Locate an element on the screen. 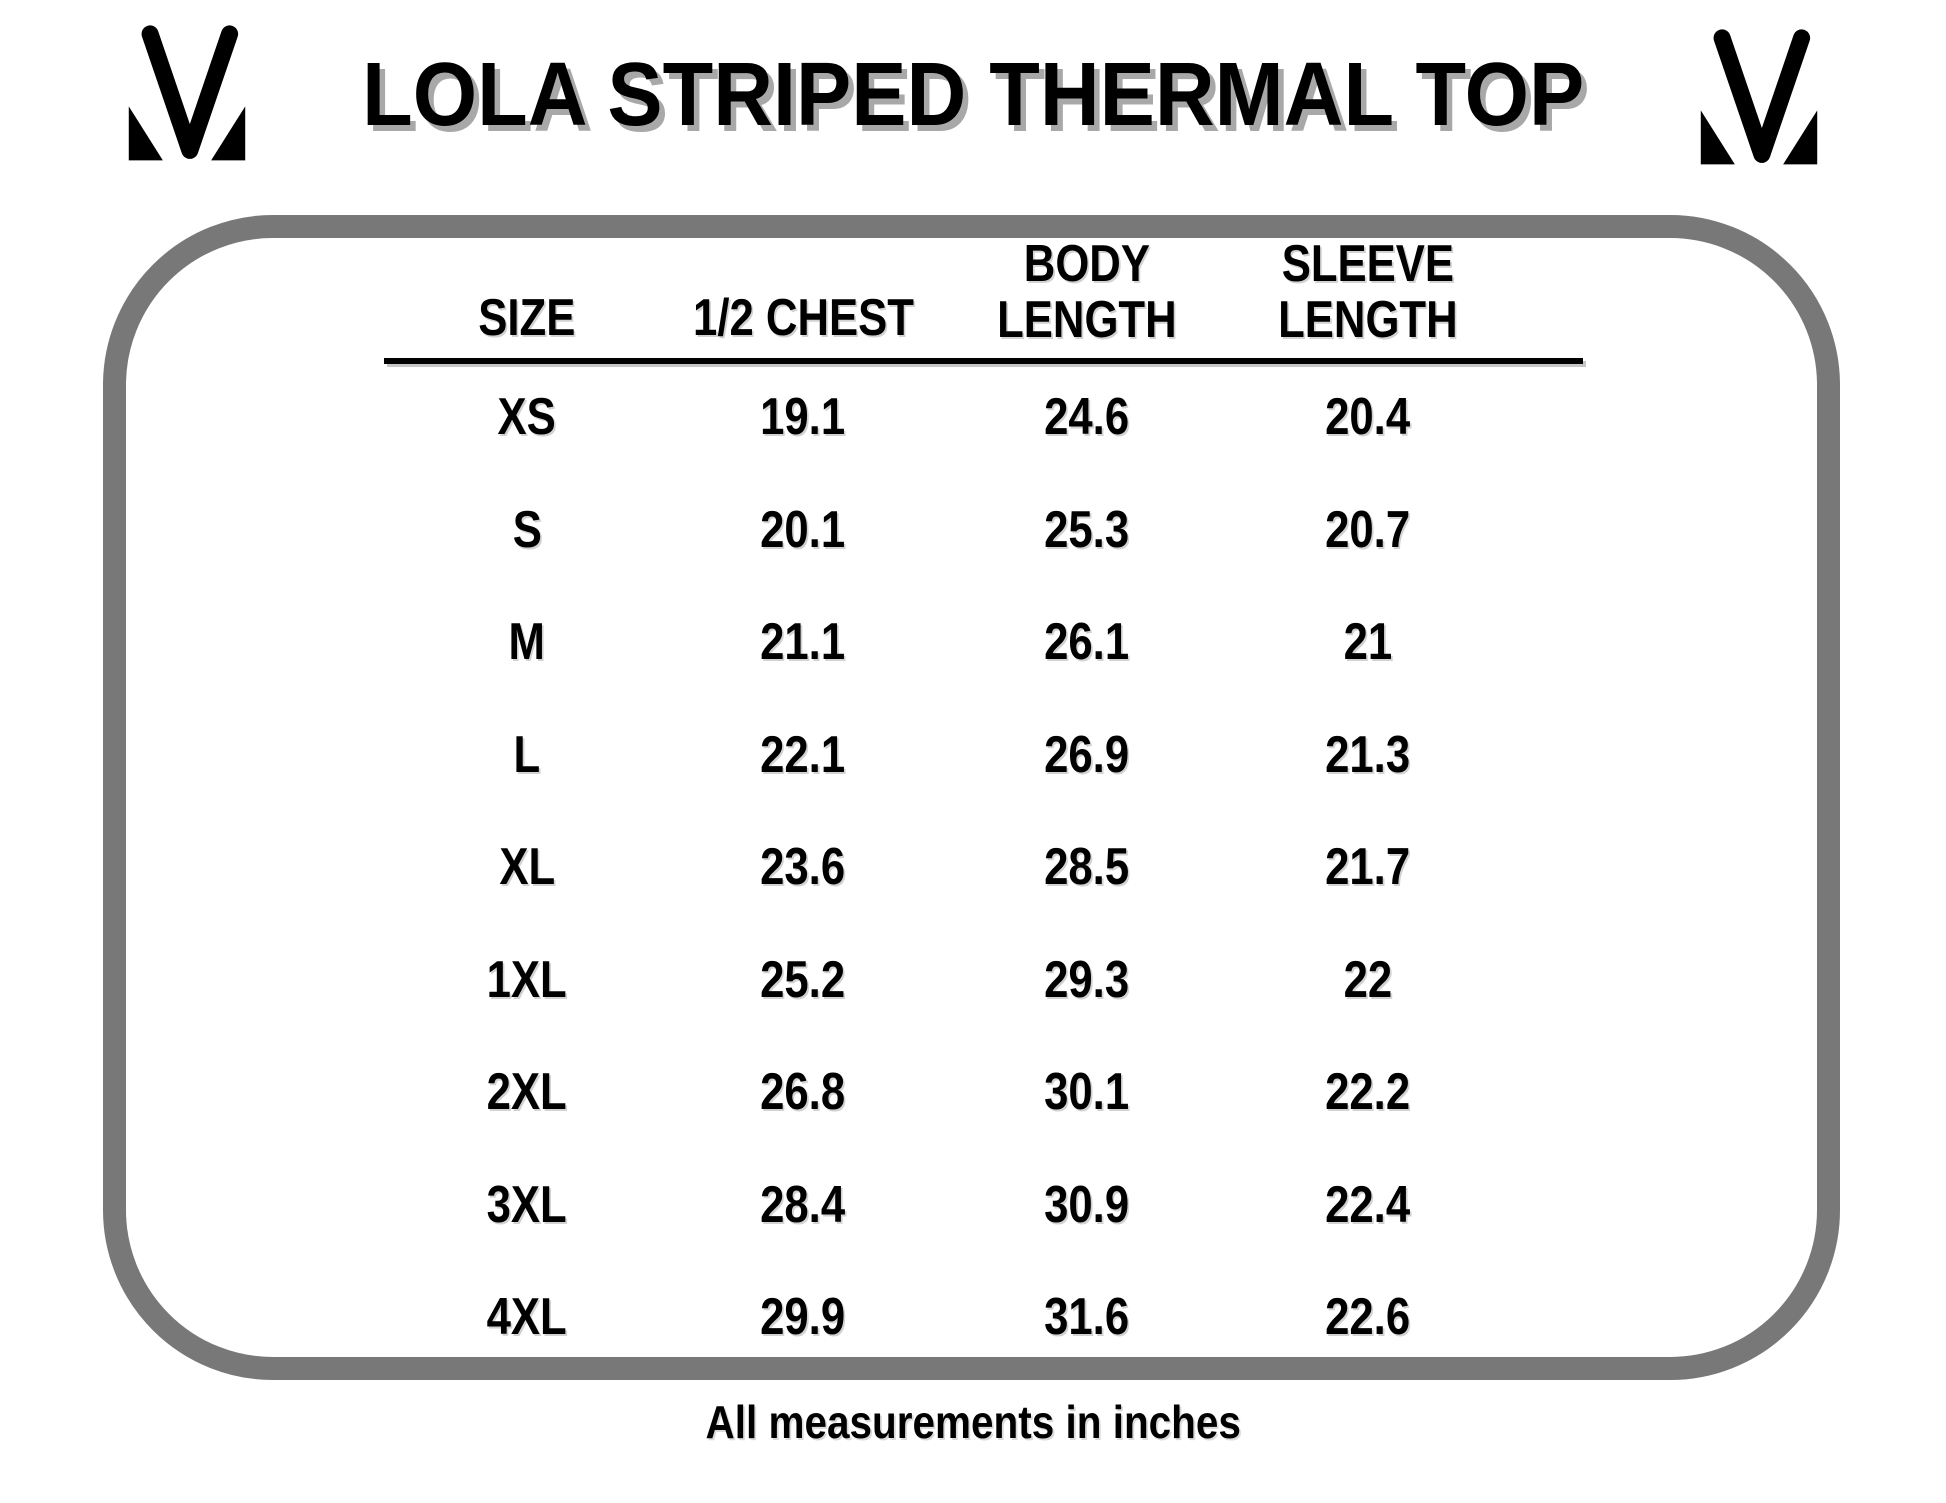 This screenshot has width=1946, height=1503. body-length-value: 26.1 is located at coordinates (1087, 642).